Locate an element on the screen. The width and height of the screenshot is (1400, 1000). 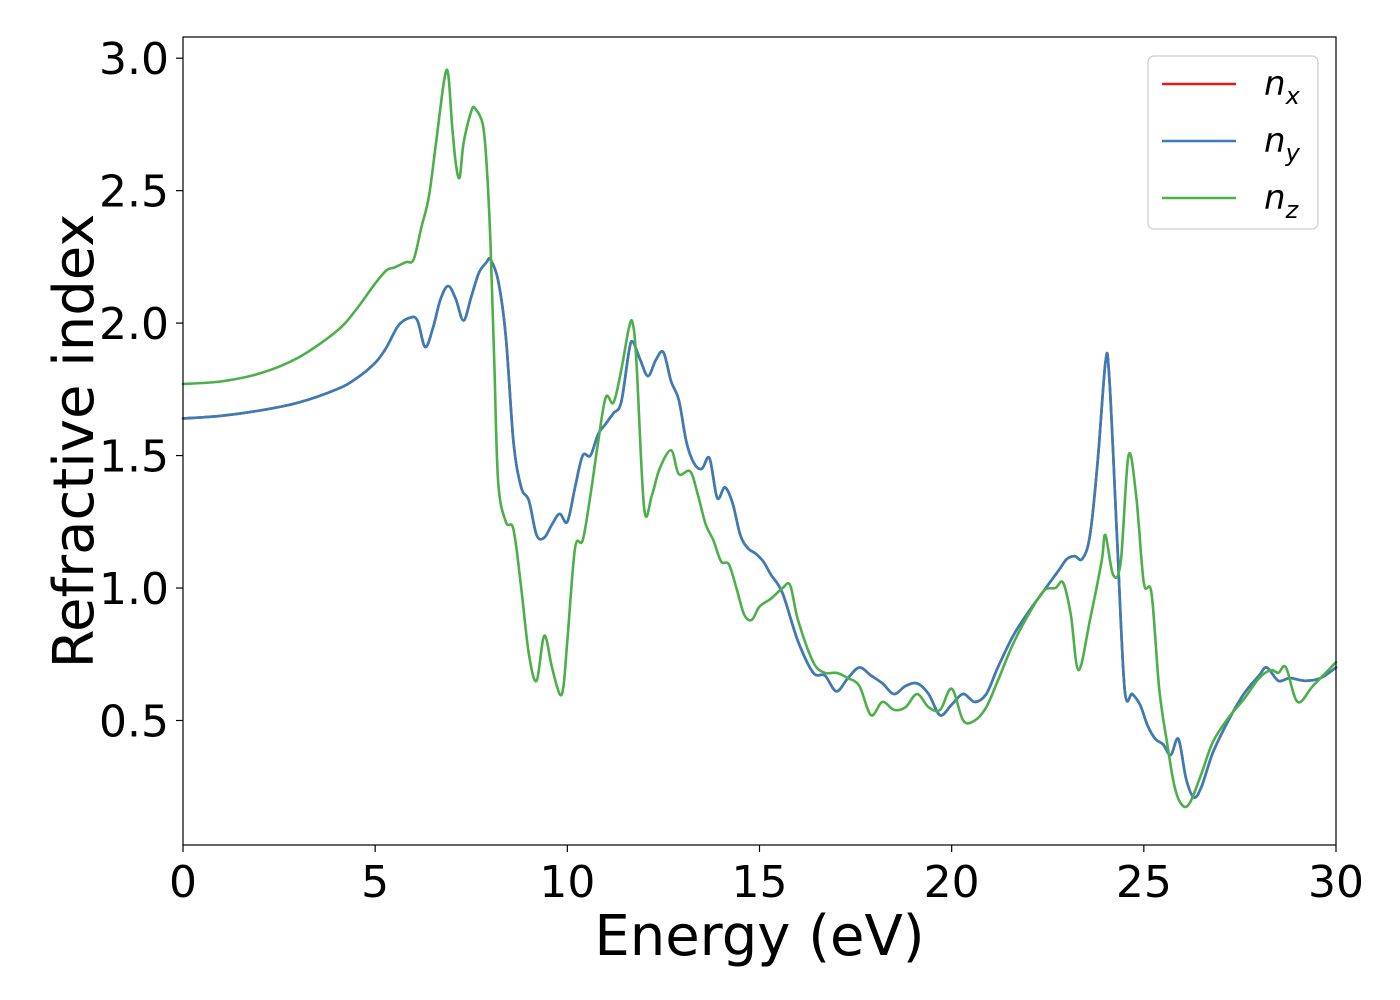
y-axis: 0.5 1.0 1.5 2.0 2.5 3.0 is located at coordinates (141, 390).